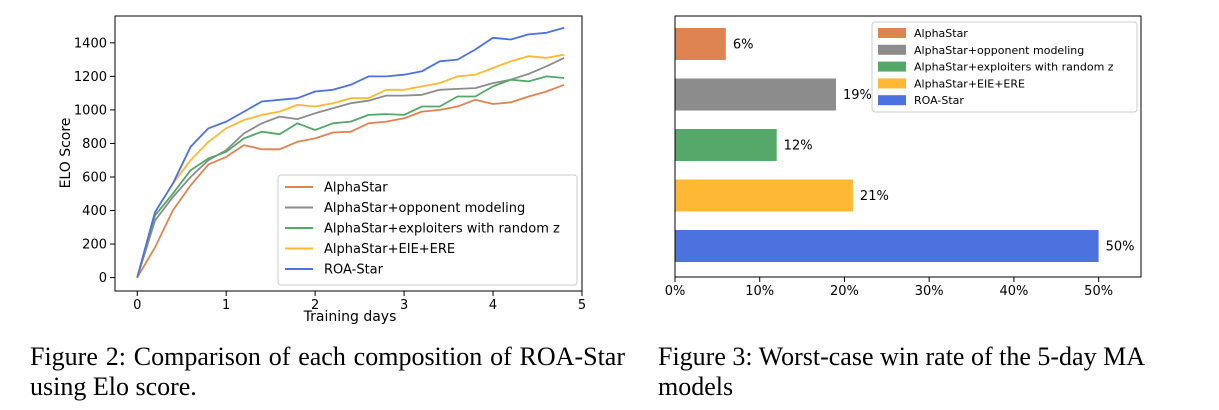 Image resolution: width=1219 pixels, height=410 pixels. What do you see at coordinates (66, 153) in the screenshot?
I see `y-axis-label: ELO Score` at bounding box center [66, 153].